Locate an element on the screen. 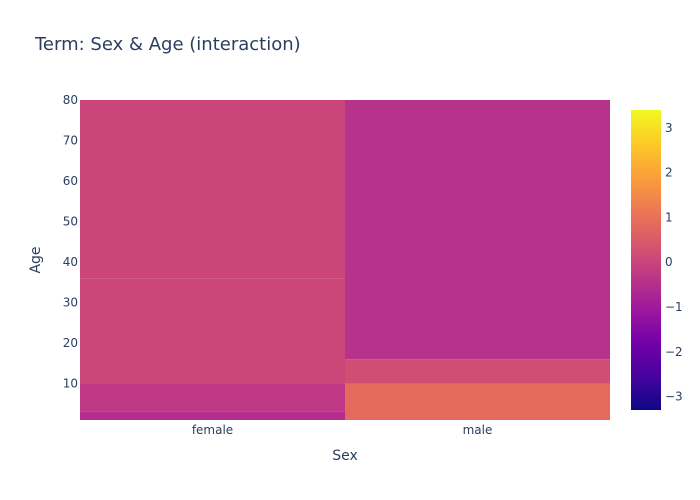 This screenshot has height=500, width=700. y-tick-label: 10 is located at coordinates (70, 384).